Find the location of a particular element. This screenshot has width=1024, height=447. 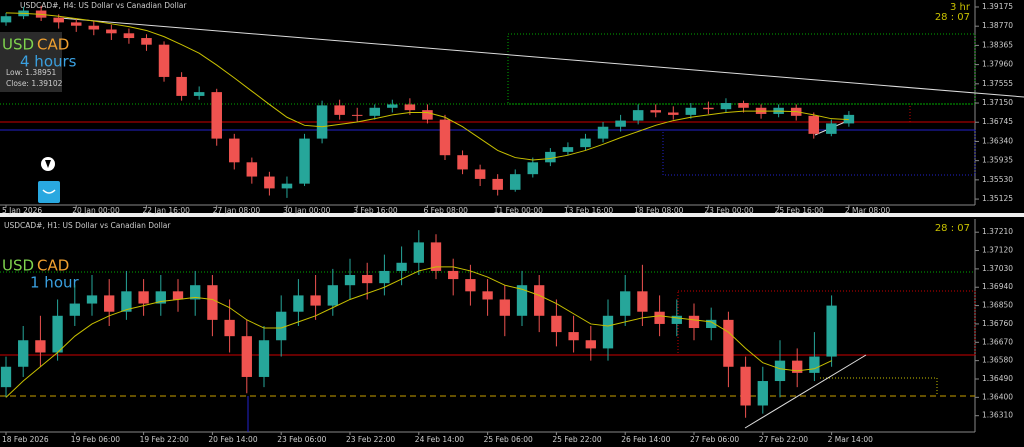

y-tick-label: 1.36745 is located at coordinates (997, 121).